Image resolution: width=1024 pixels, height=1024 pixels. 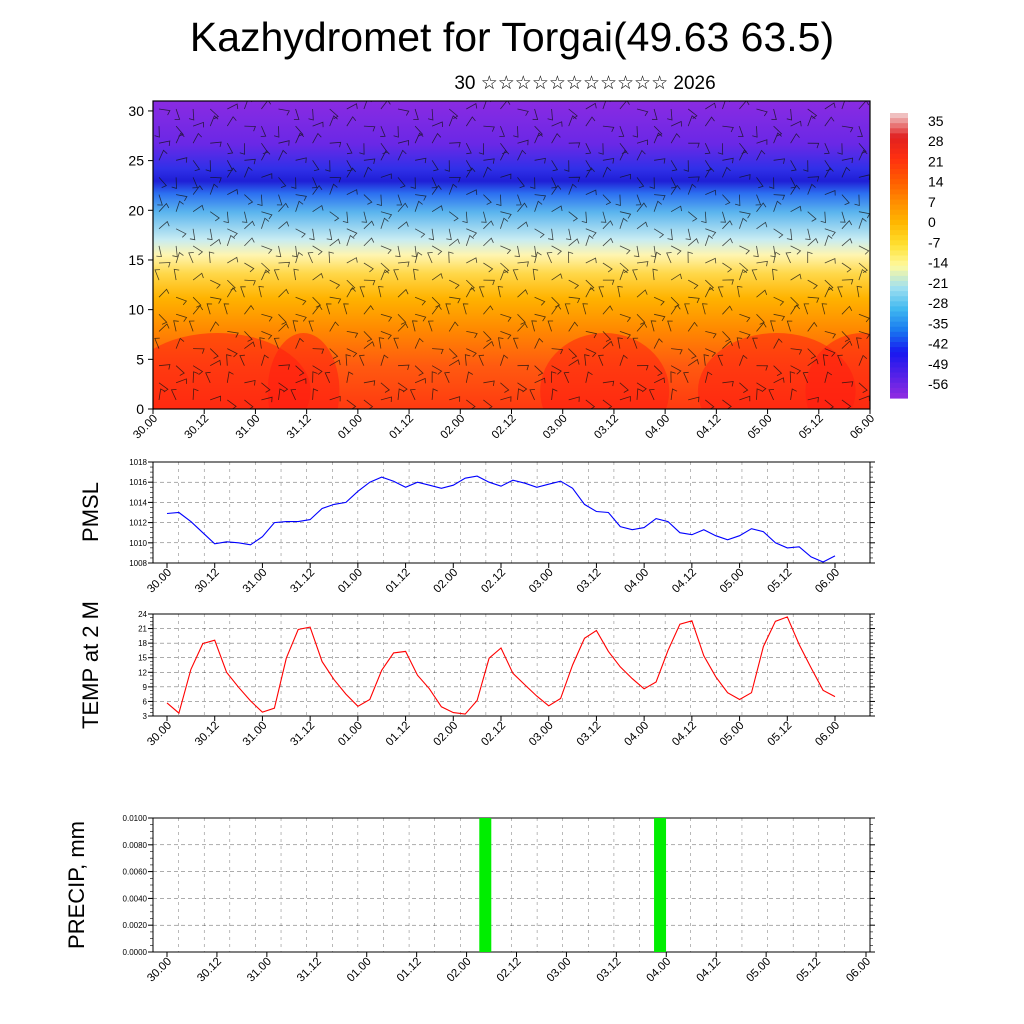 What do you see at coordinates (485, 885) in the screenshot?
I see `precip-bar` at bounding box center [485, 885].